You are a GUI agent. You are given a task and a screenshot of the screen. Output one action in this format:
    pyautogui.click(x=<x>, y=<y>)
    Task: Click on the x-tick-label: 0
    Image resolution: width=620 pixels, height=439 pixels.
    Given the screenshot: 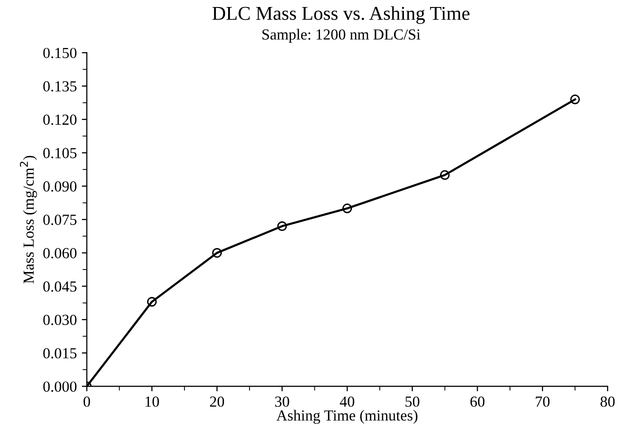 What is the action you would take?
    pyautogui.click(x=87, y=401)
    